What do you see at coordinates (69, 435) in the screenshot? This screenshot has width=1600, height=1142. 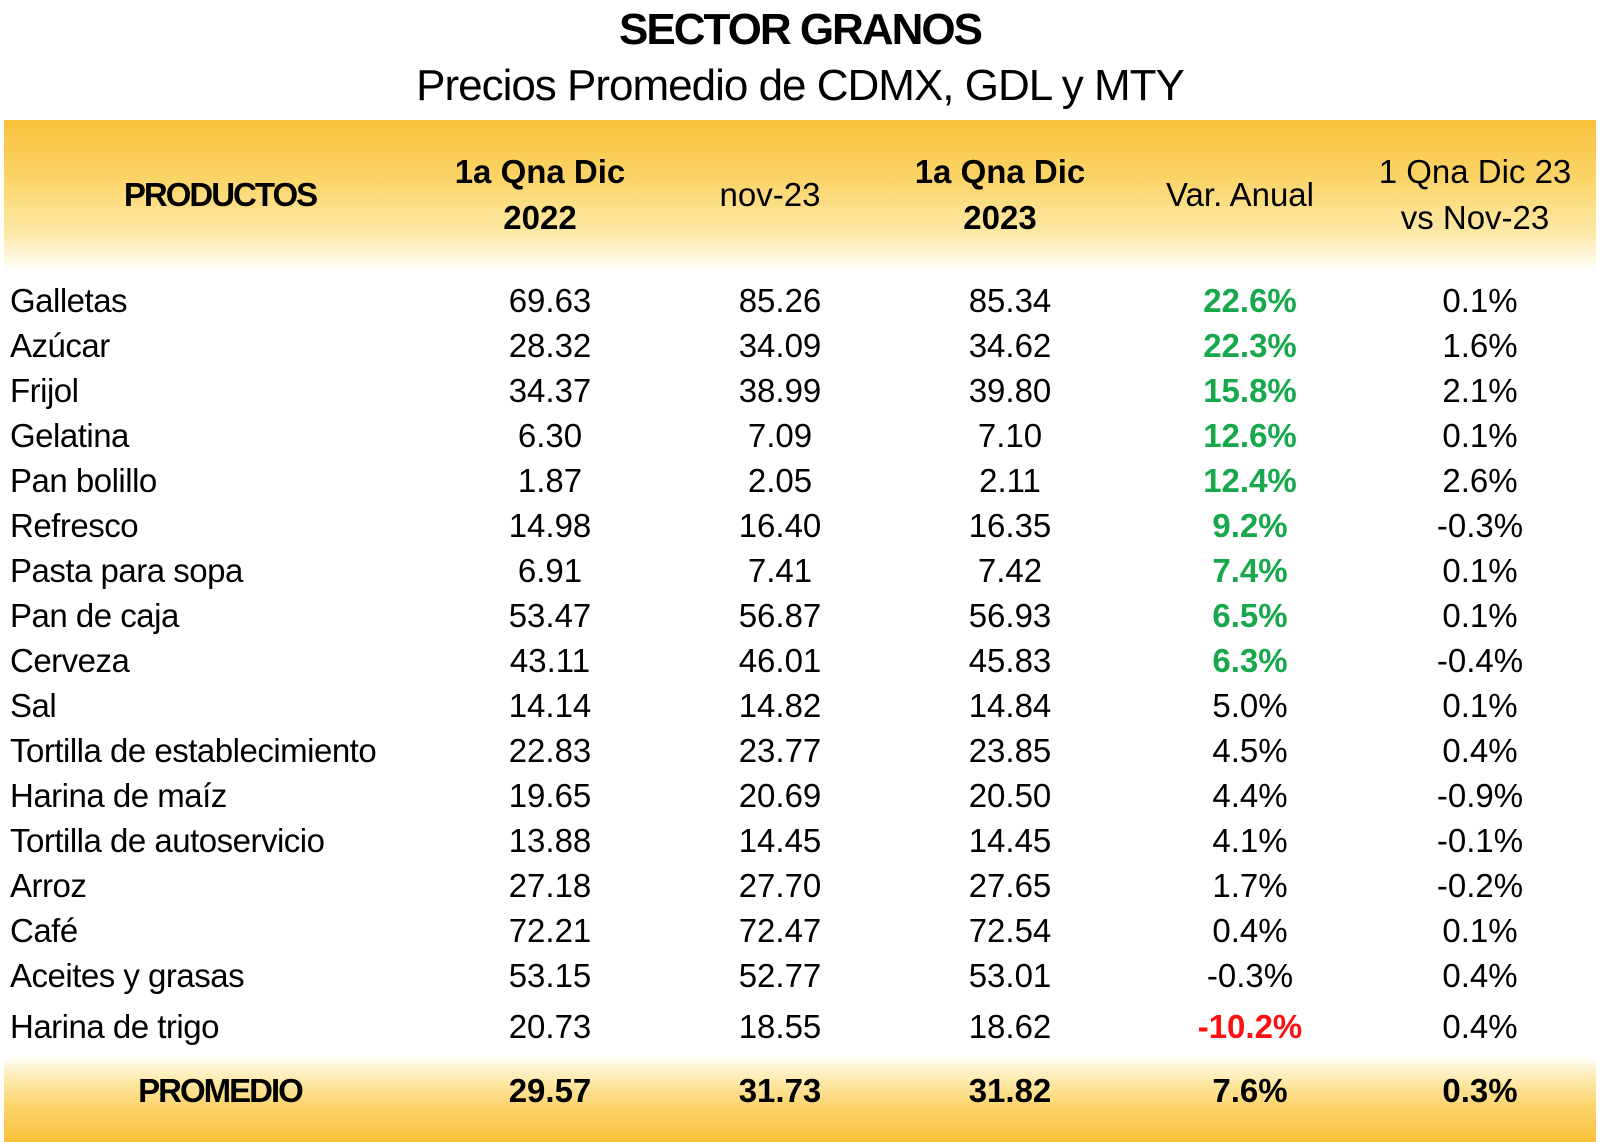 I see `row-producto: Gelatina` at bounding box center [69, 435].